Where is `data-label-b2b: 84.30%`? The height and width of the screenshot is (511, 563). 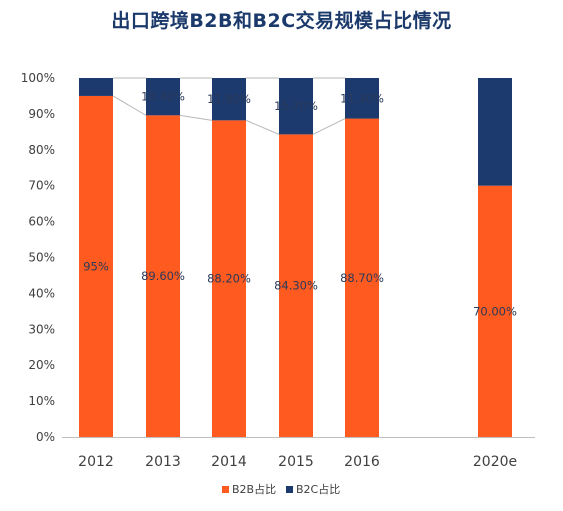
data-label-b2b: 84.30% is located at coordinates (296, 286).